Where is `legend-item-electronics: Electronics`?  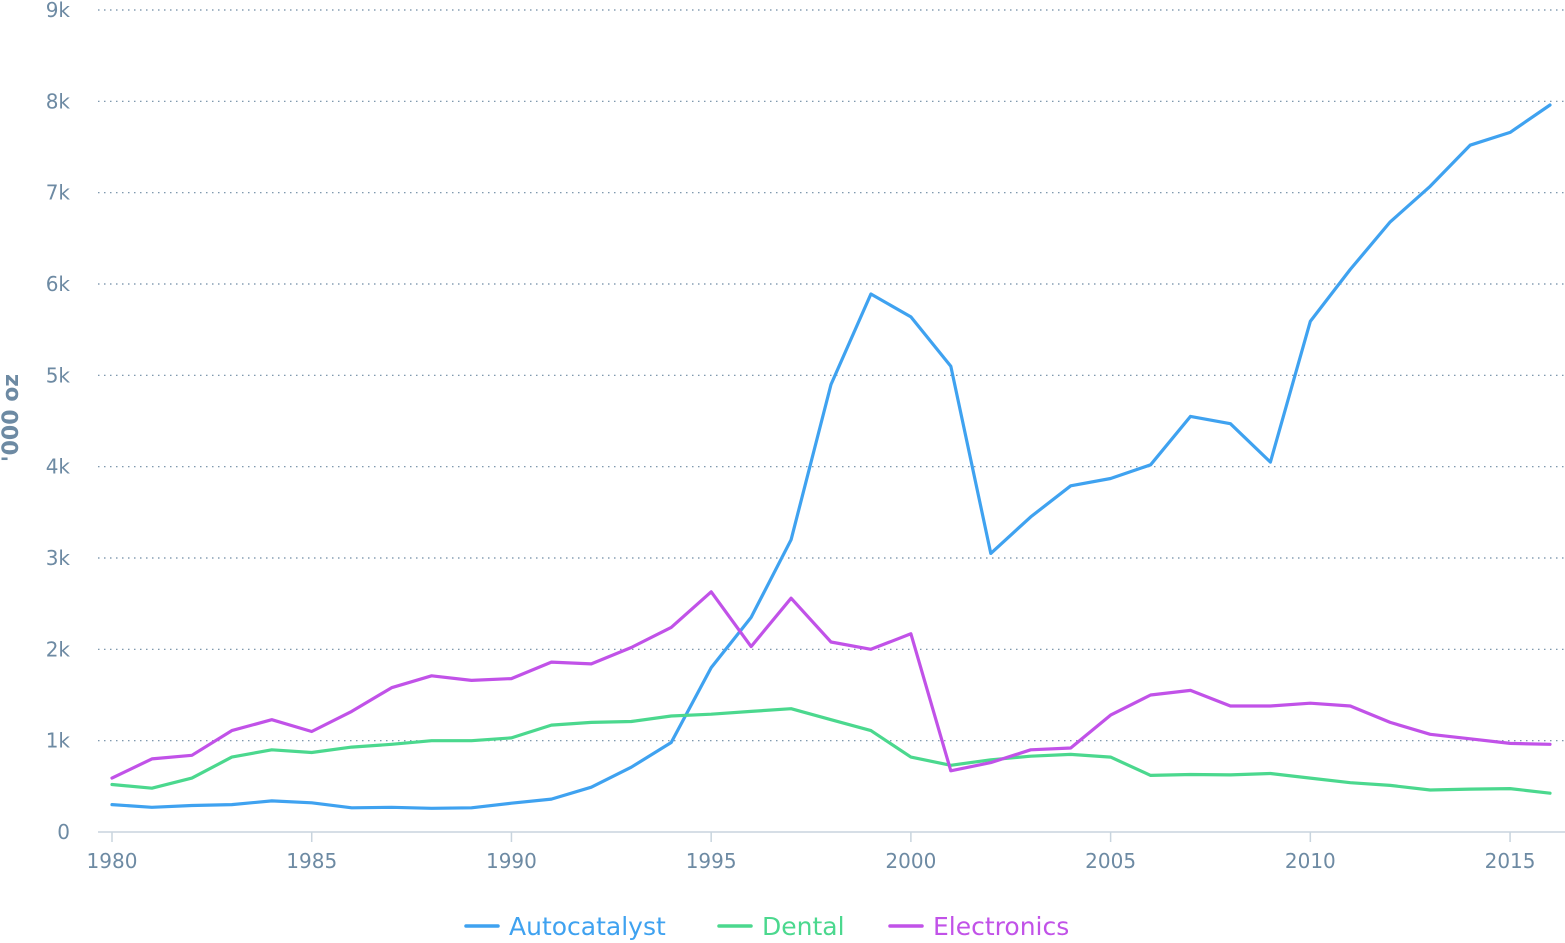
legend-item-electronics: Electronics is located at coordinates (978, 926).